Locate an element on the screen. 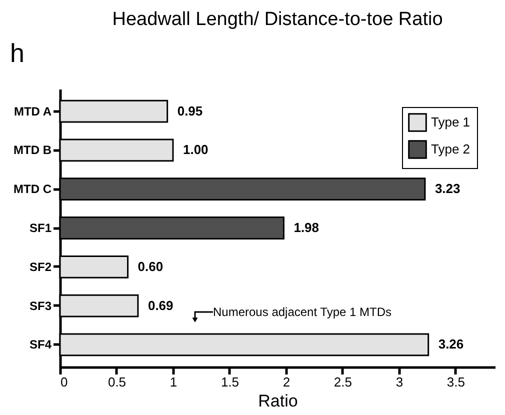  y-tick-label: MTD C is located at coordinates (33, 189).